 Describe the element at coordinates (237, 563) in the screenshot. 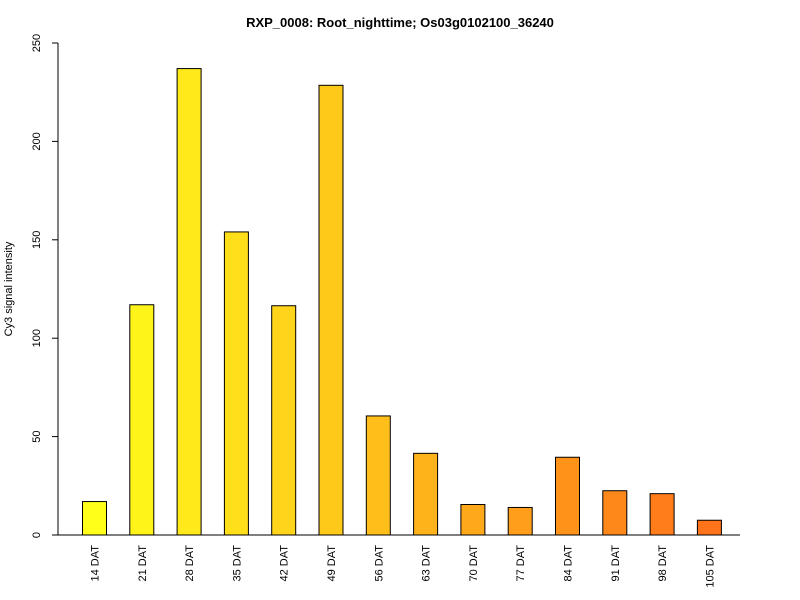

I see `x-tick-label: 35 DAT` at that location.